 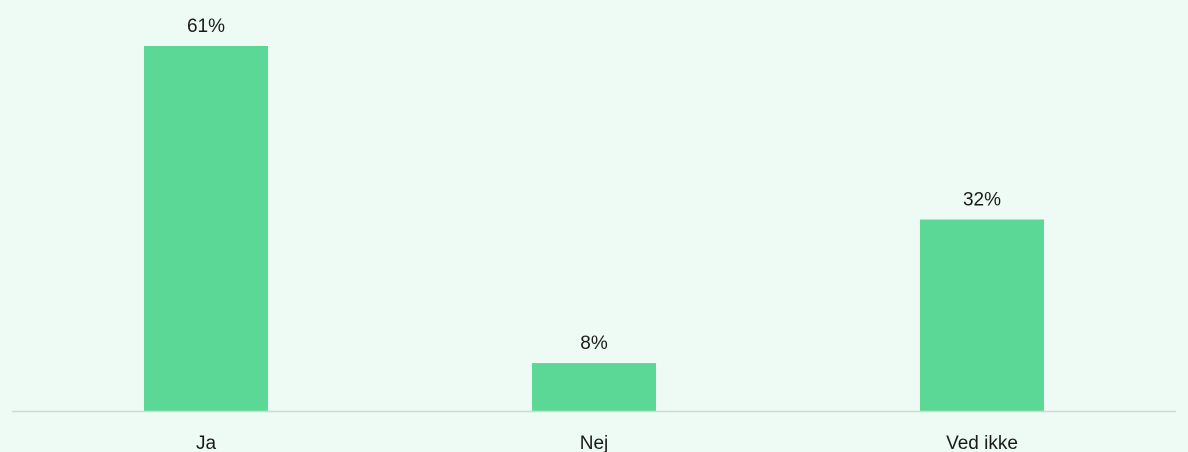 What do you see at coordinates (206, 442) in the screenshot?
I see `category-label-0: Ja` at bounding box center [206, 442].